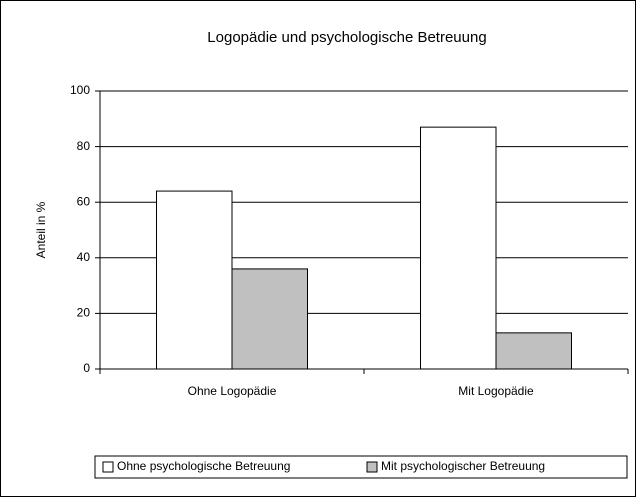 This screenshot has height=497, width=636. What do you see at coordinates (346, 37) in the screenshot?
I see `chart-title: Logopädie und psychologische Betreuung` at bounding box center [346, 37].